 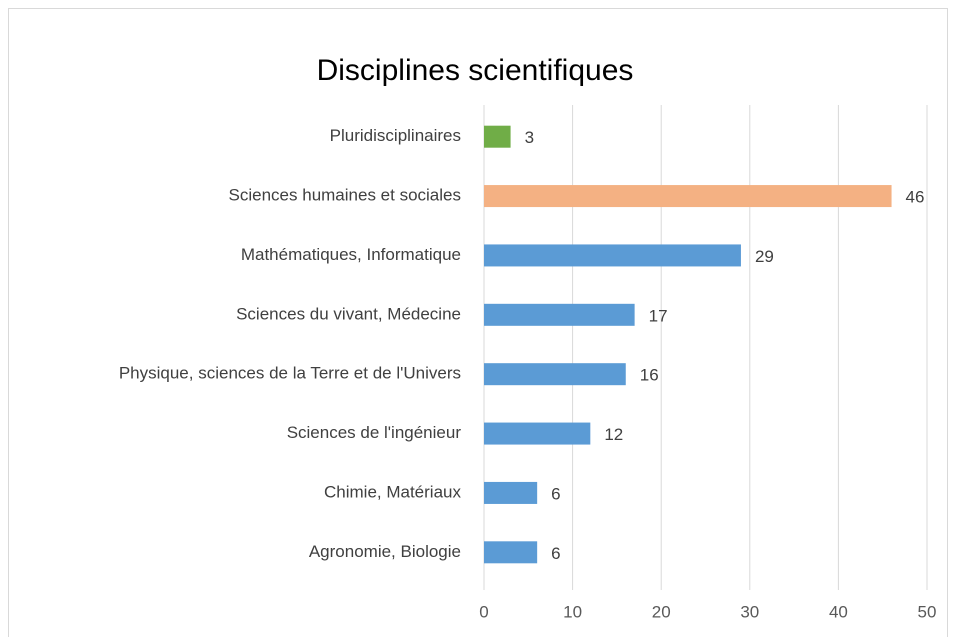 I want to click on data-label: 29, so click(x=764, y=256).